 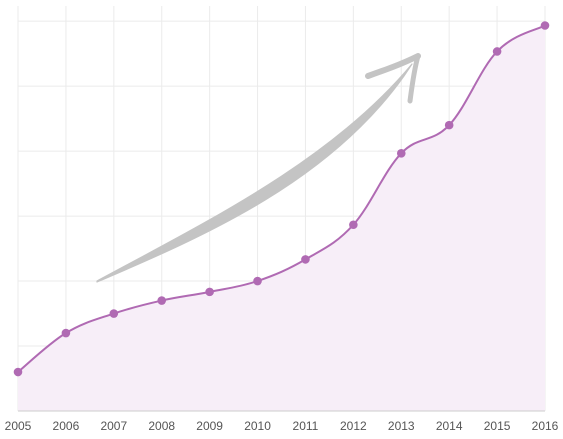 I want to click on data-point-2005, so click(x=18, y=372).